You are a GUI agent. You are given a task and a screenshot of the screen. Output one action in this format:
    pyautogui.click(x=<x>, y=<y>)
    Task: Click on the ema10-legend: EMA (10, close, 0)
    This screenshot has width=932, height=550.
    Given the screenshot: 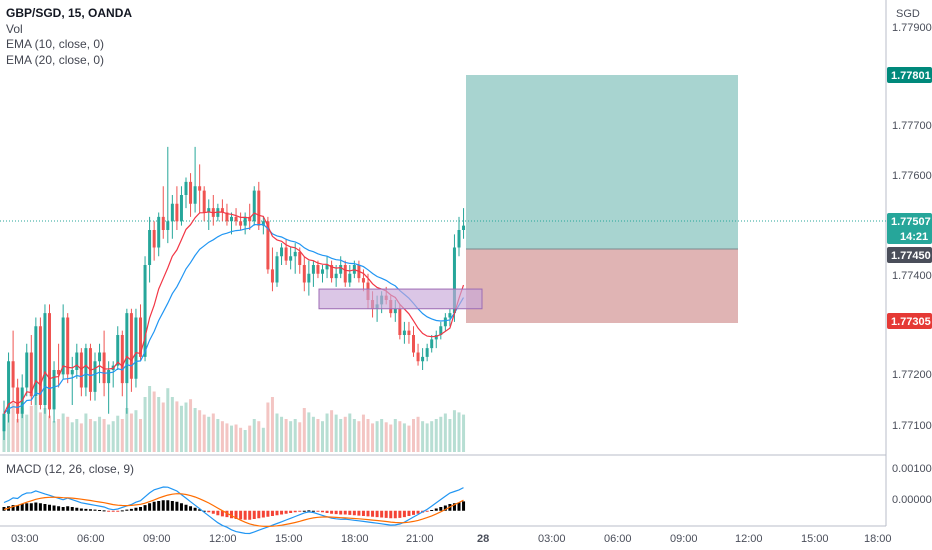 What is the action you would take?
    pyautogui.click(x=55, y=44)
    